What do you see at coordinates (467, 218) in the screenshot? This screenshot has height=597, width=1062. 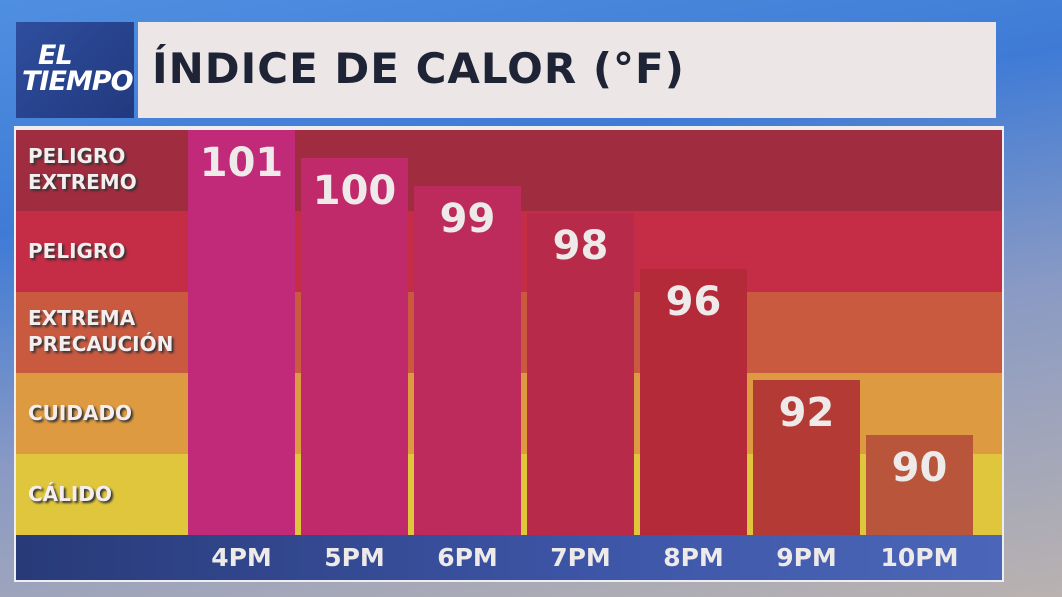 I see `bar-value-label: 99` at bounding box center [467, 218].